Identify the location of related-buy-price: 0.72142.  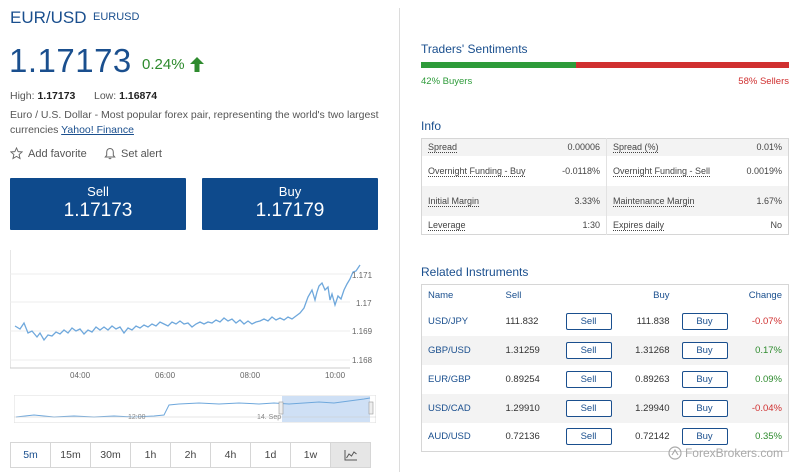
(652, 437).